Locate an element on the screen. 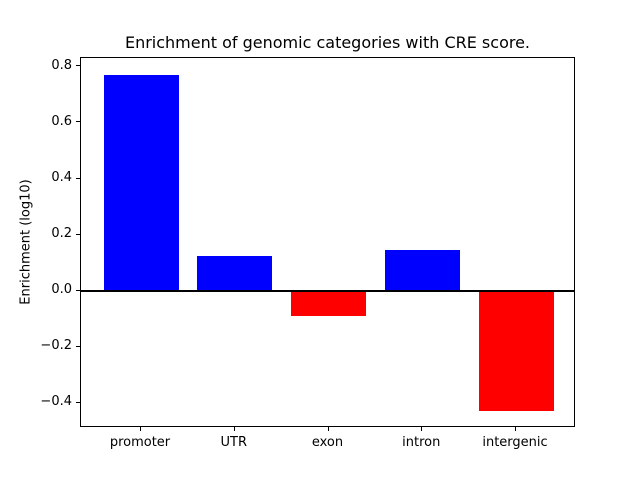 The height and width of the screenshot is (480, 640). bar-intron is located at coordinates (422, 270).